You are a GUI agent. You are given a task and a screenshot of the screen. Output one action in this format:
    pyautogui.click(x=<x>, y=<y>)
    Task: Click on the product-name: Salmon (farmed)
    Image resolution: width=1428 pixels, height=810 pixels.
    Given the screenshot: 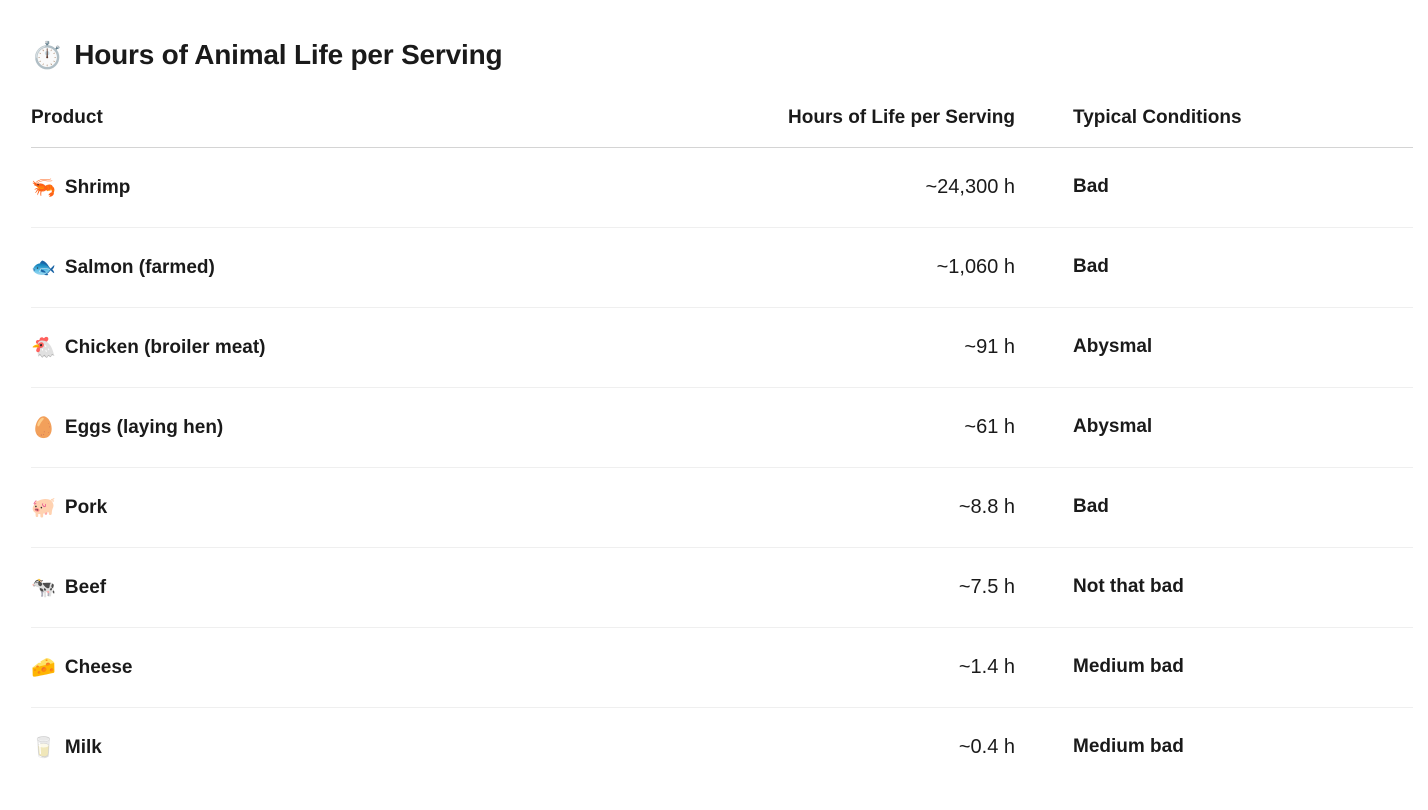 What is the action you would take?
    pyautogui.click(x=139, y=267)
    